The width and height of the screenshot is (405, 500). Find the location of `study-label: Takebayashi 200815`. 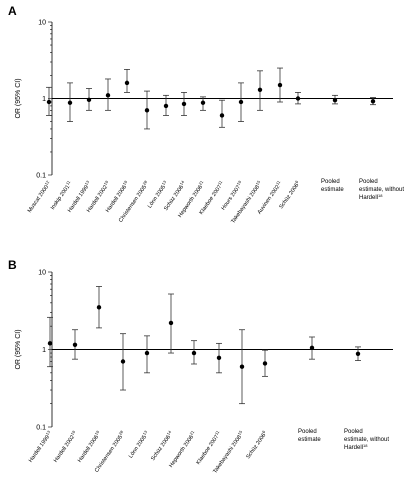

study-label: Takebayashi 200815 is located at coordinates (246, 202).